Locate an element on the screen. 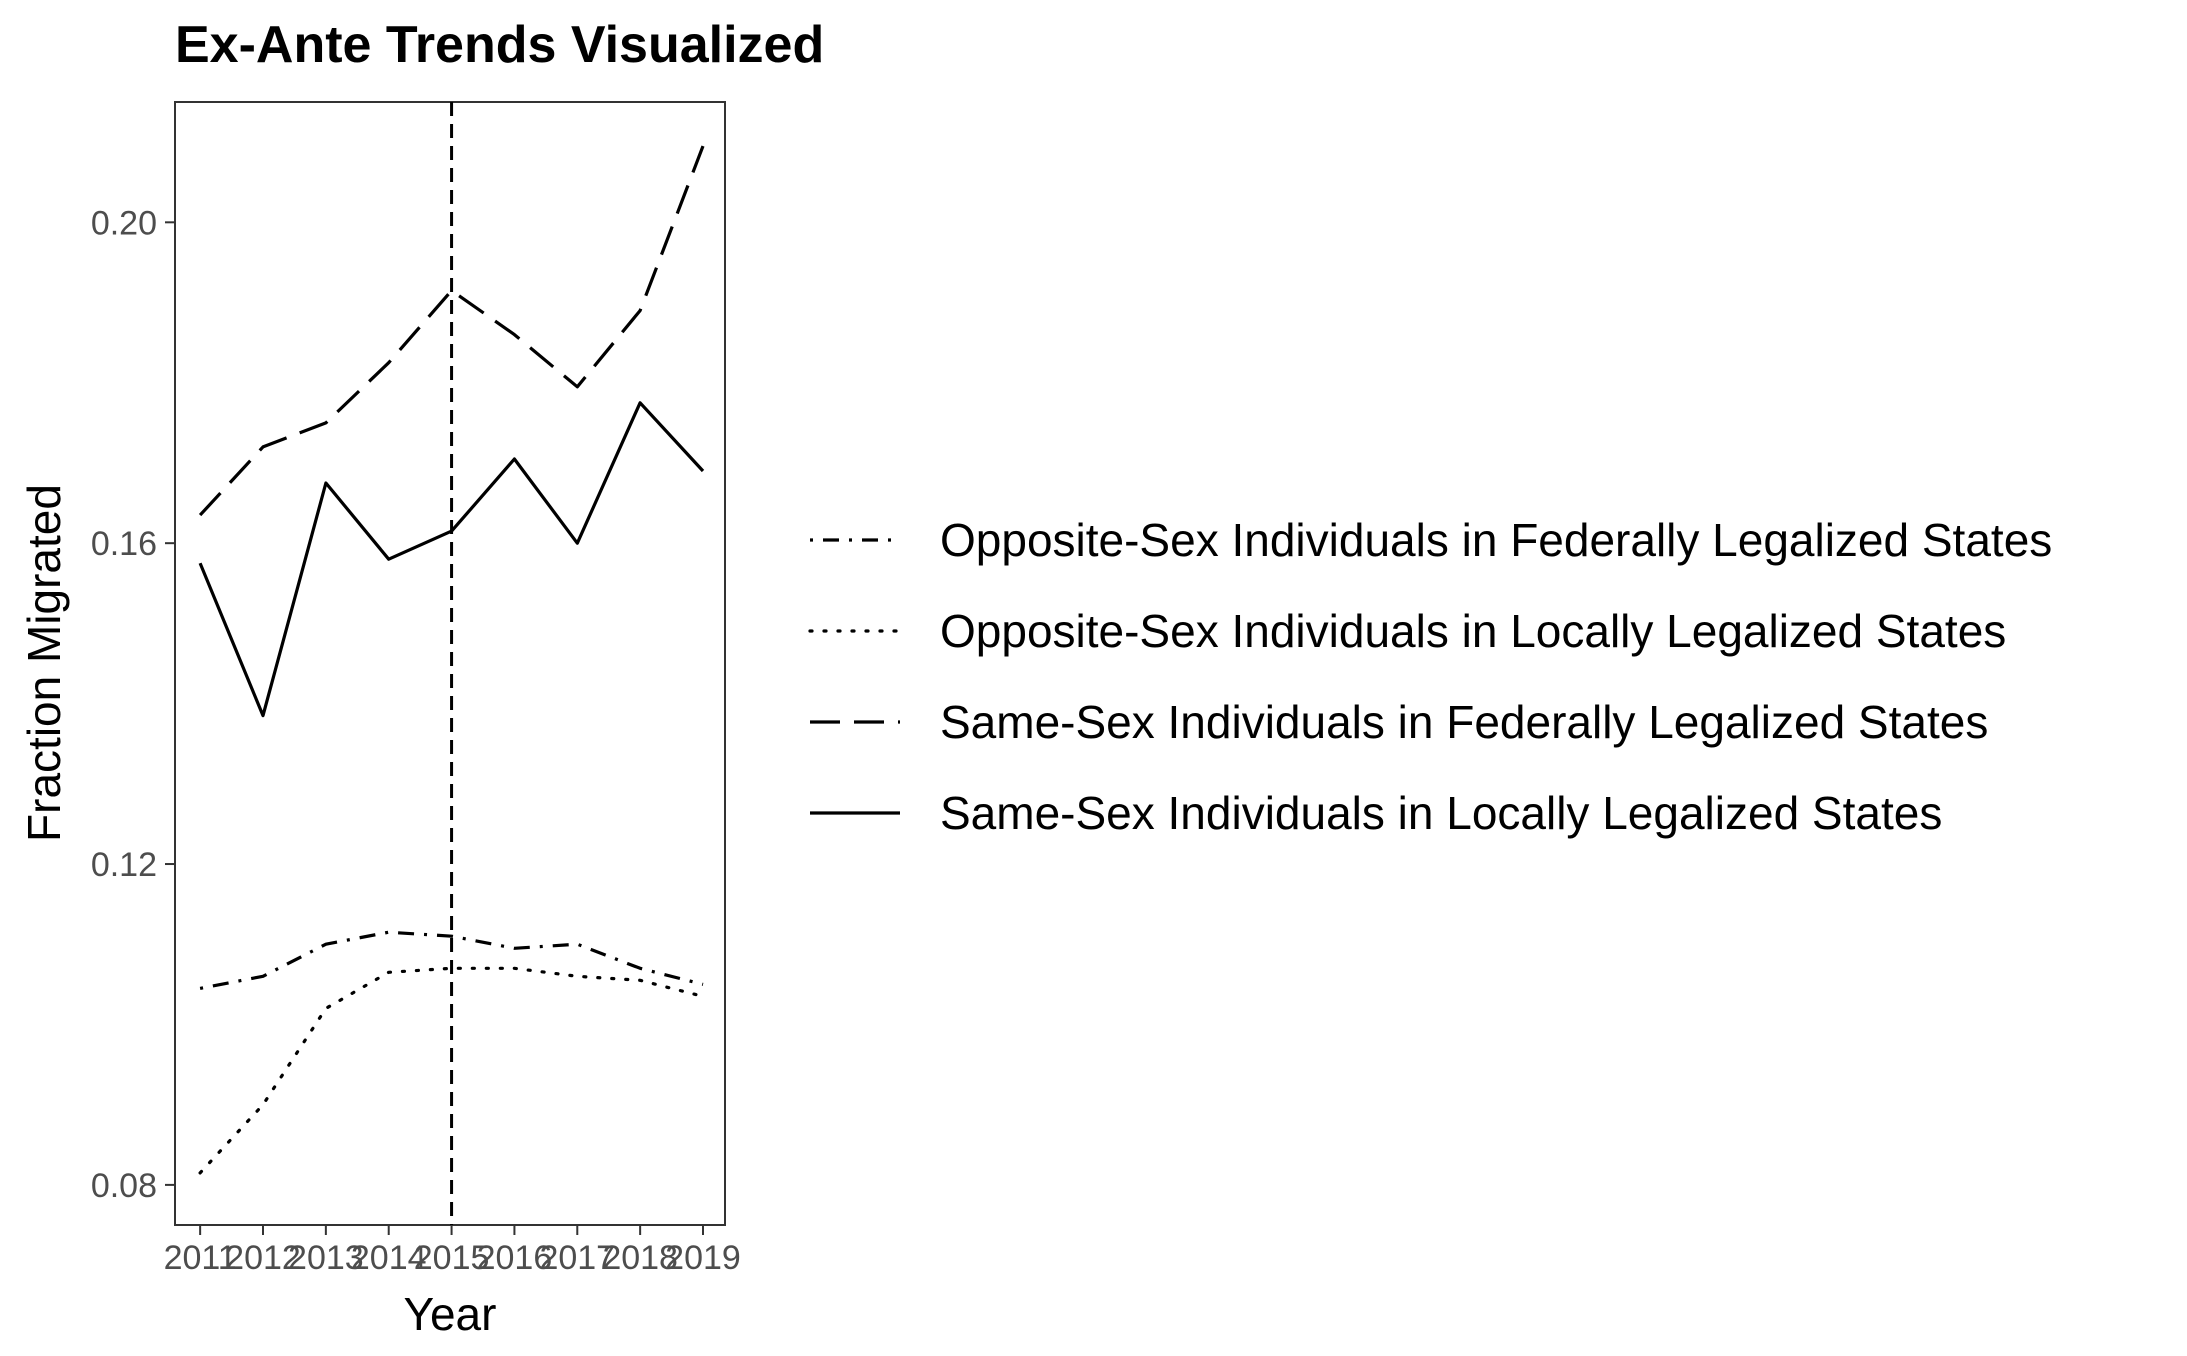 The width and height of the screenshot is (2187, 1356). x-tick-label: 2017 is located at coordinates (577, 1258).